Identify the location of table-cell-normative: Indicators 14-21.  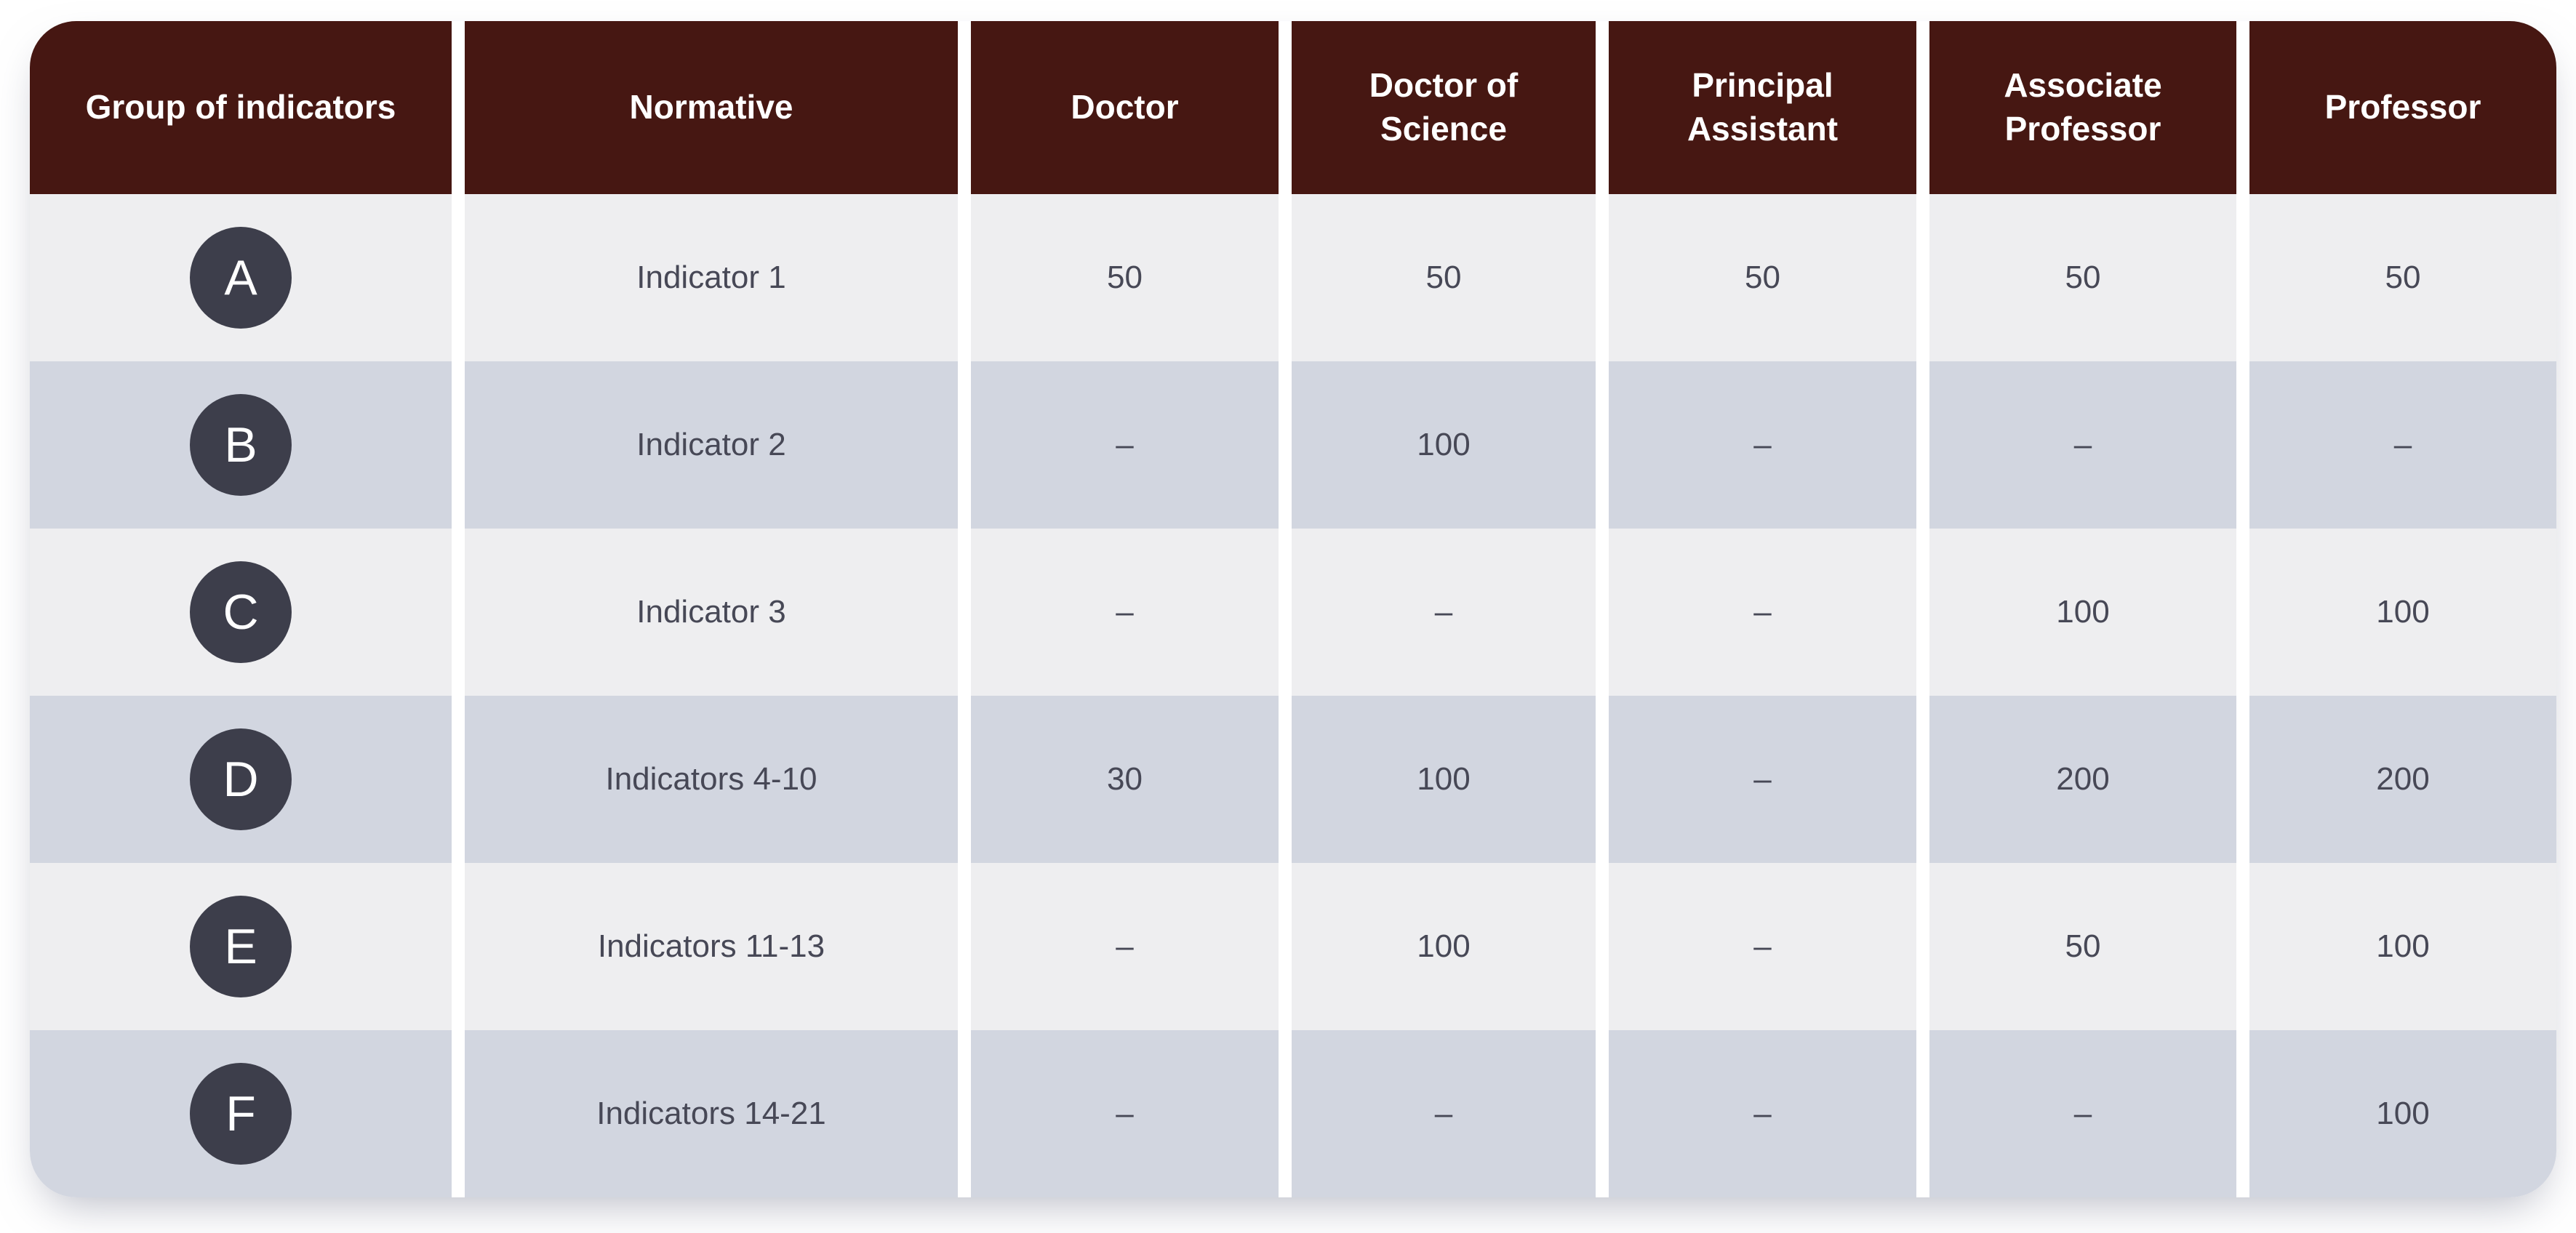
(711, 1113).